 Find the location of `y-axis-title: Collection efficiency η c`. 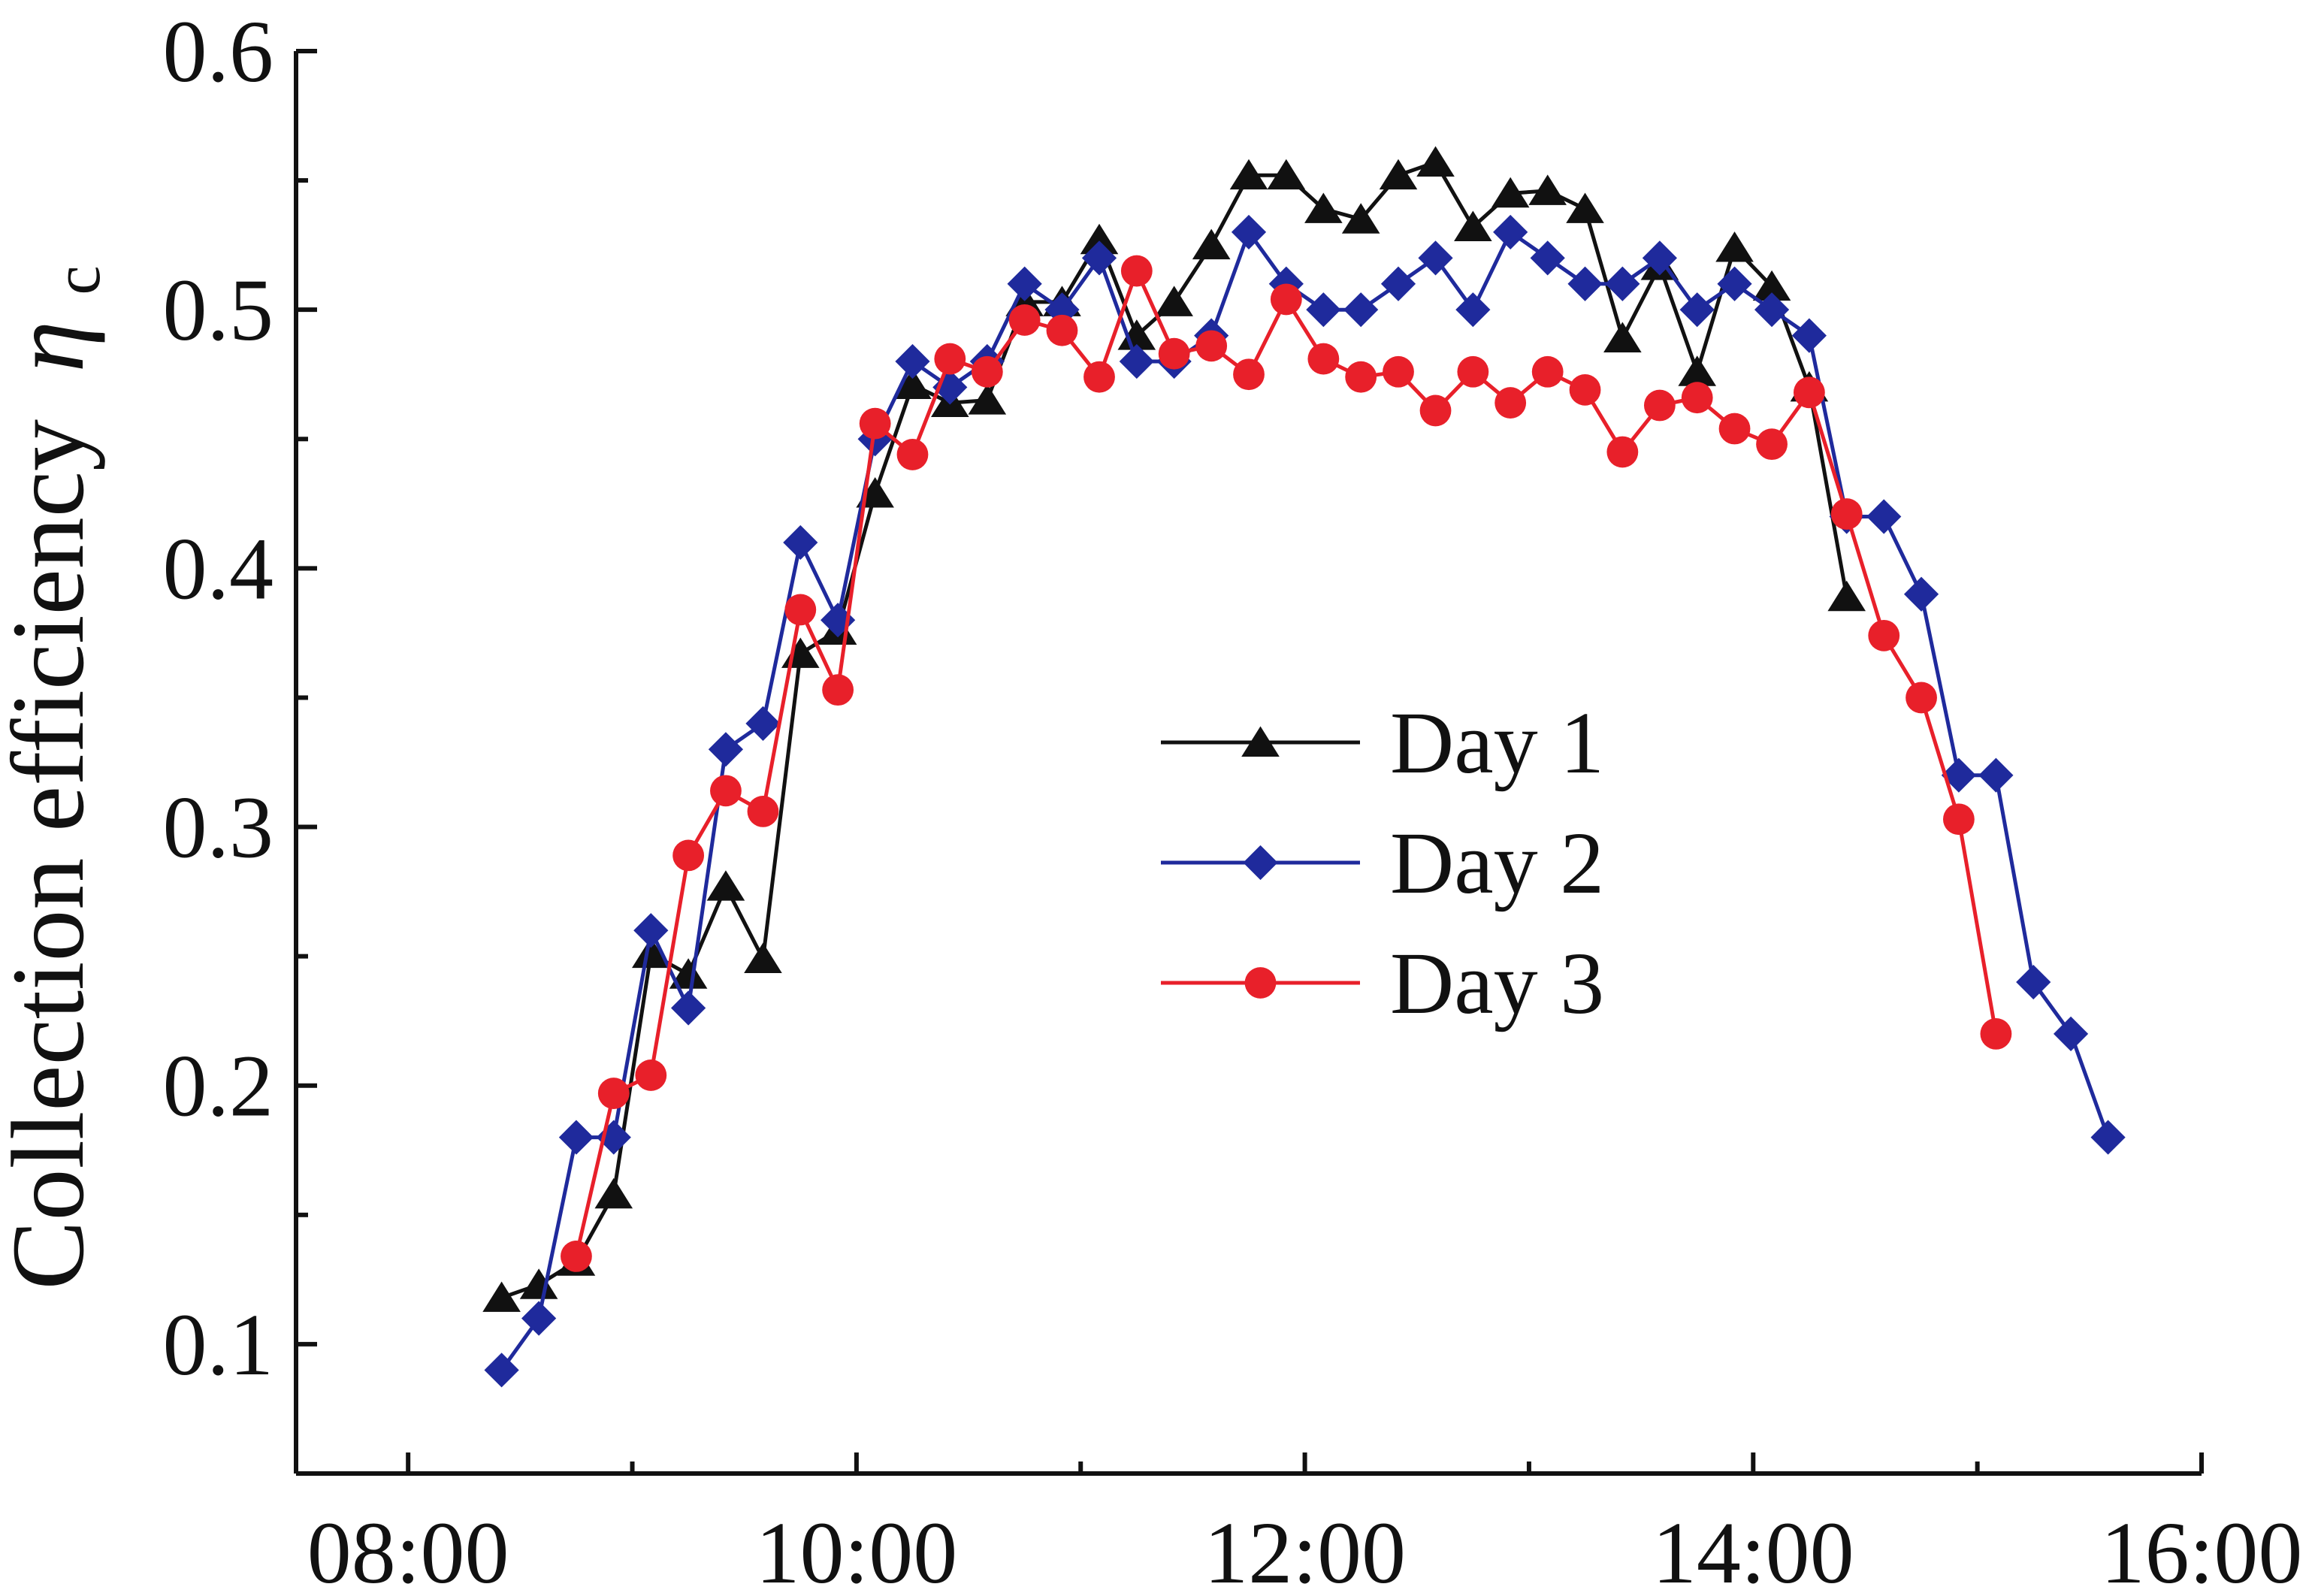

y-axis-title: Collection efficiency η c is located at coordinates (57, 777).